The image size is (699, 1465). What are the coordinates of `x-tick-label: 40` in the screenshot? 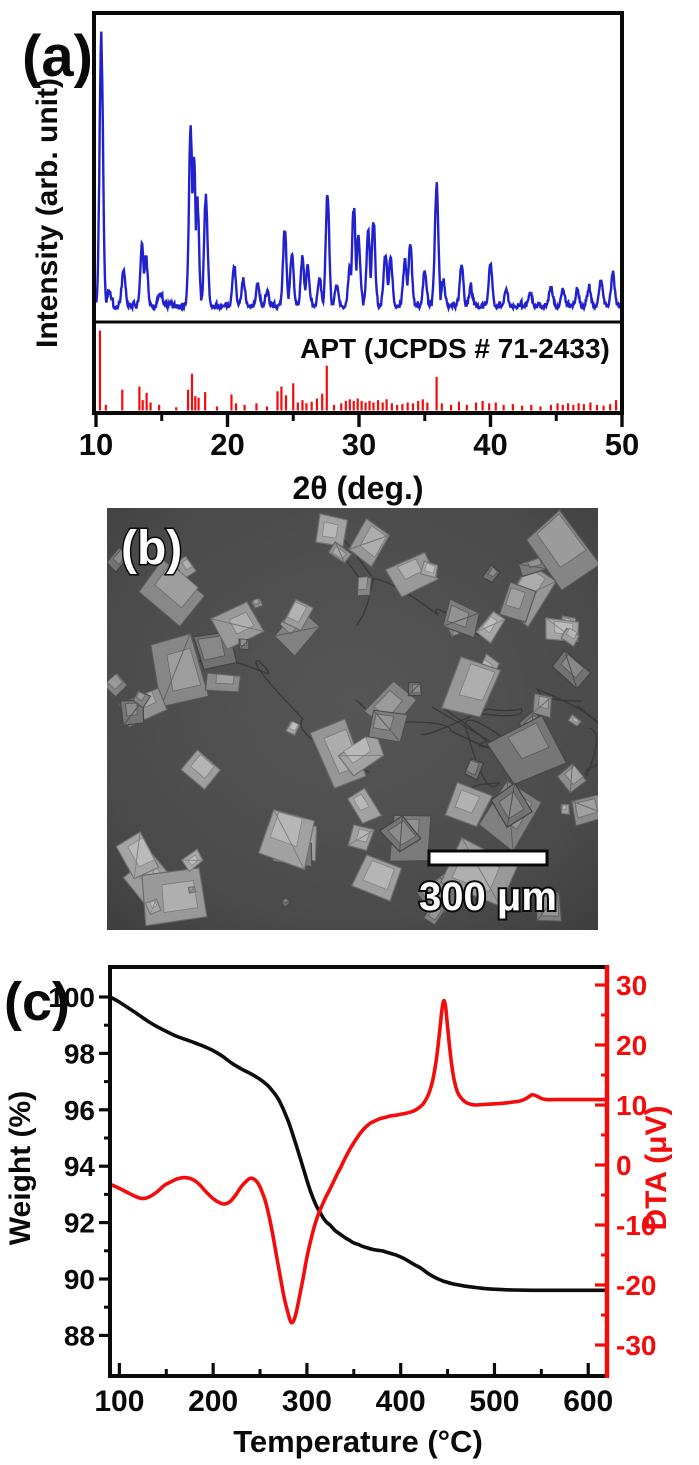 It's located at (490, 444).